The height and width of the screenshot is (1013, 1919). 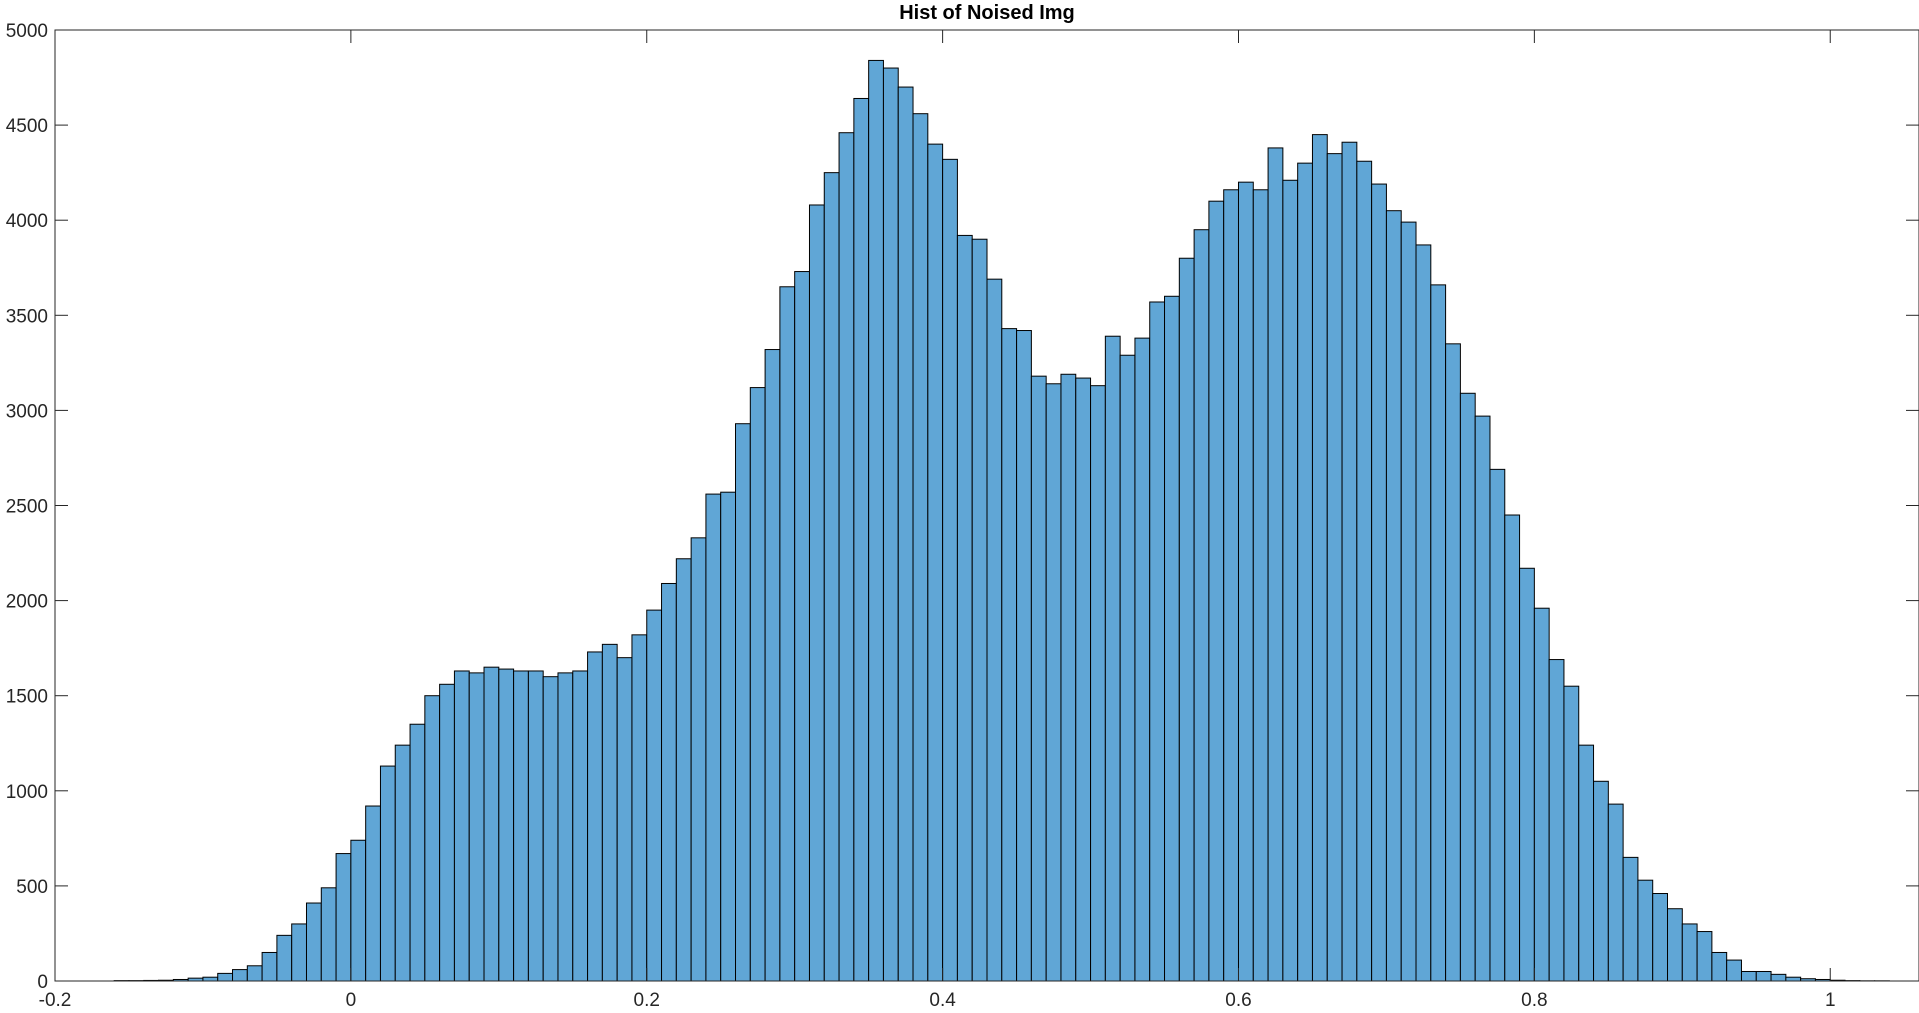 What do you see at coordinates (1830, 1000) in the screenshot?
I see `x-tick-label: 1` at bounding box center [1830, 1000].